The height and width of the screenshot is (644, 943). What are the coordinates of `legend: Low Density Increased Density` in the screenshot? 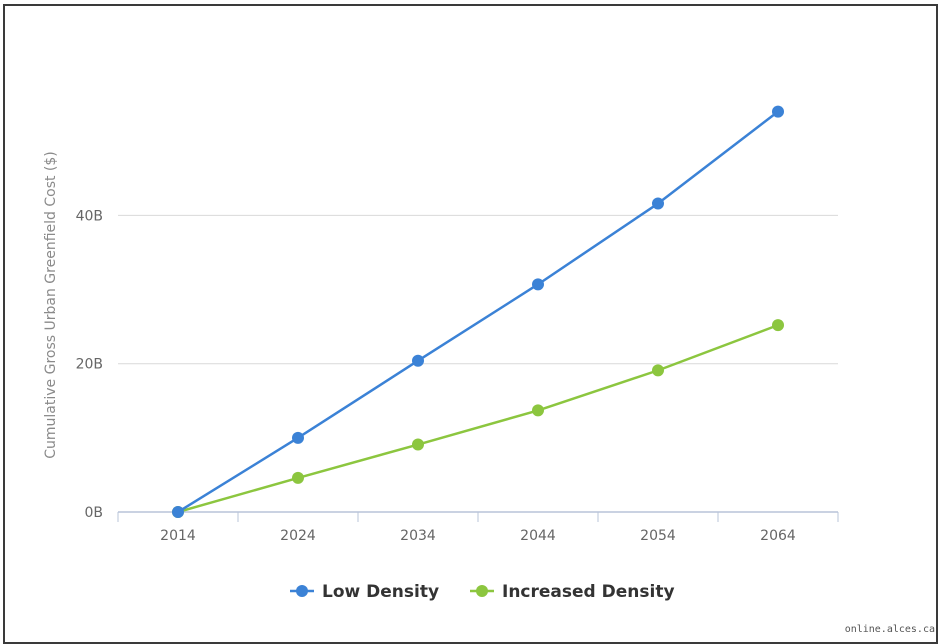 It's located at (482, 592).